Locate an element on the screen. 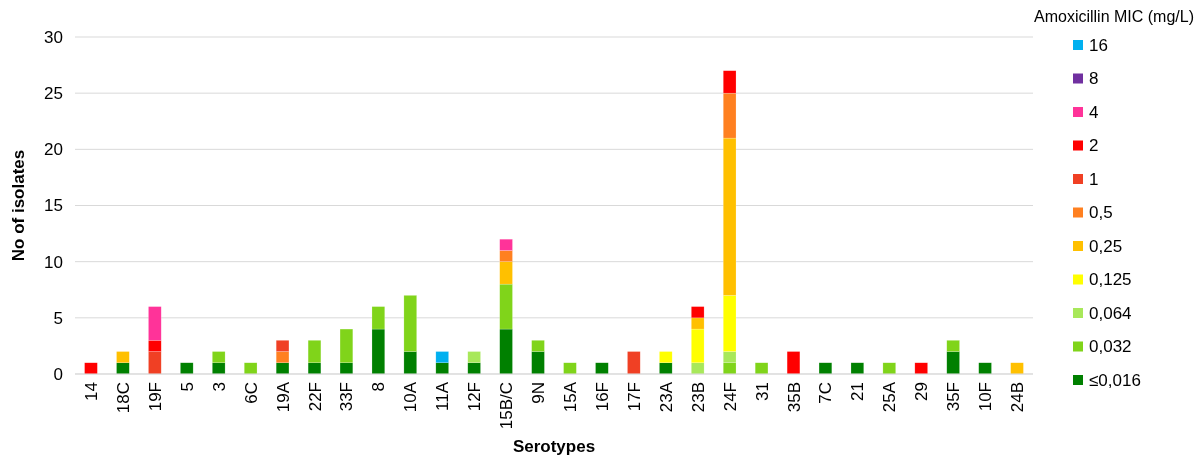 This screenshot has height=460, width=1198. x-tick-label: 33F is located at coordinates (347, 397).